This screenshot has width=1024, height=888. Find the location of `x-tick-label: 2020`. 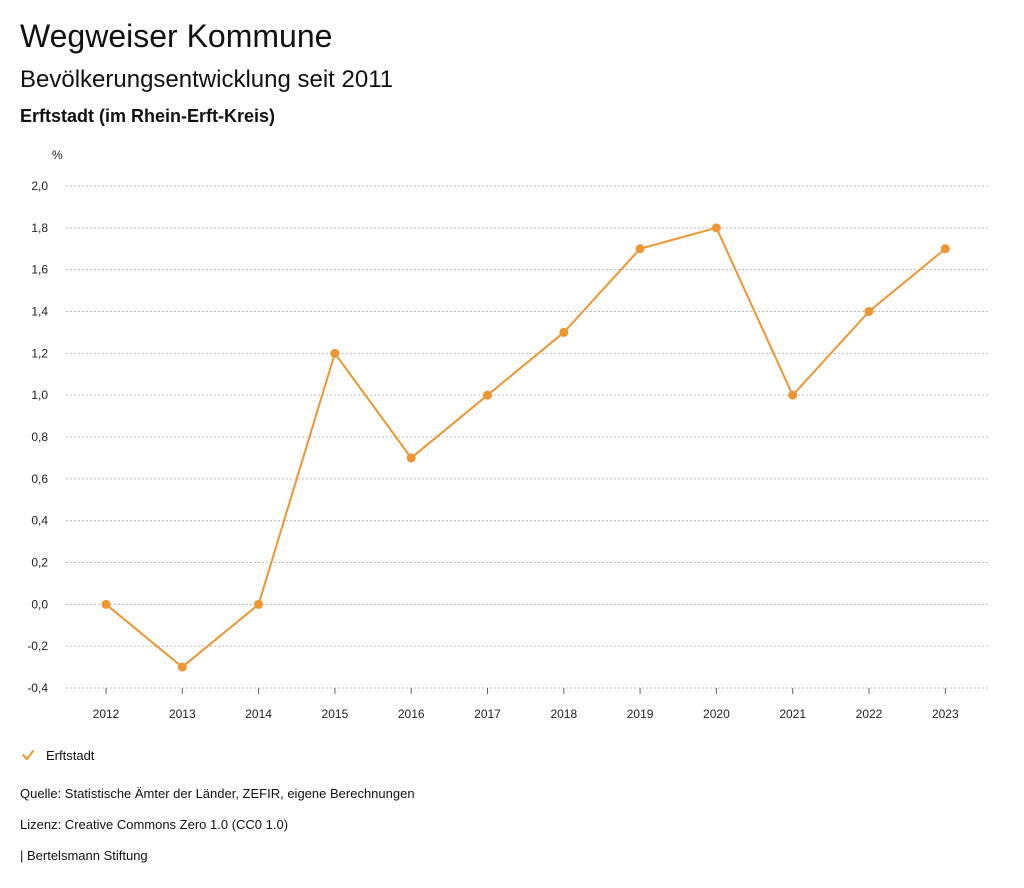

x-tick-label: 2020 is located at coordinates (716, 714).